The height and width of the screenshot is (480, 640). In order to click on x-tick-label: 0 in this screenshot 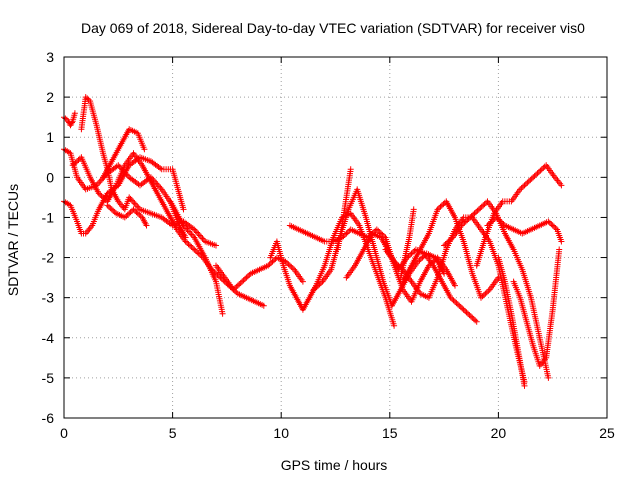, I will do `click(64, 433)`.